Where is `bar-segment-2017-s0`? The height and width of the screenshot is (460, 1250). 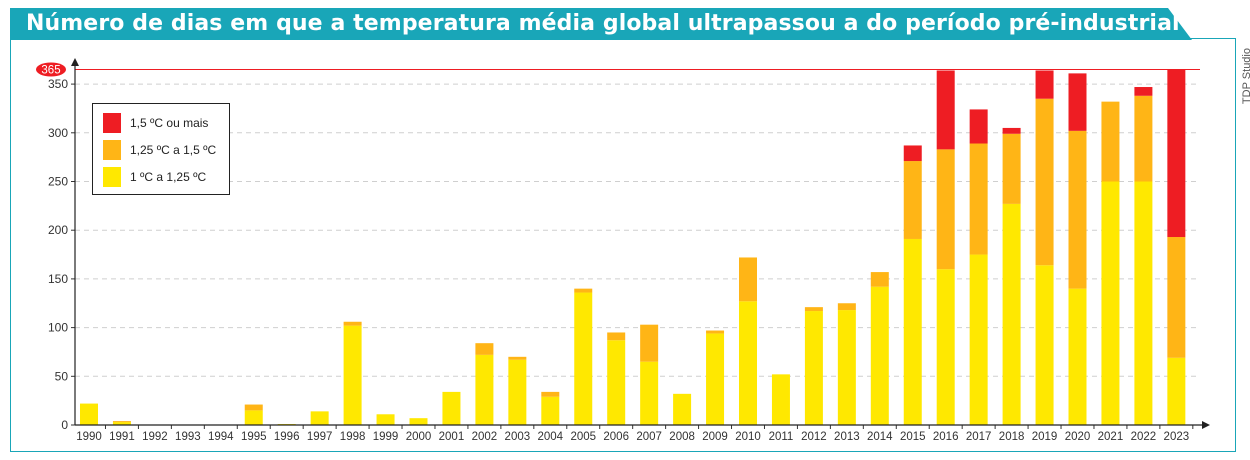
bar-segment-2017-s0 is located at coordinates (978, 339).